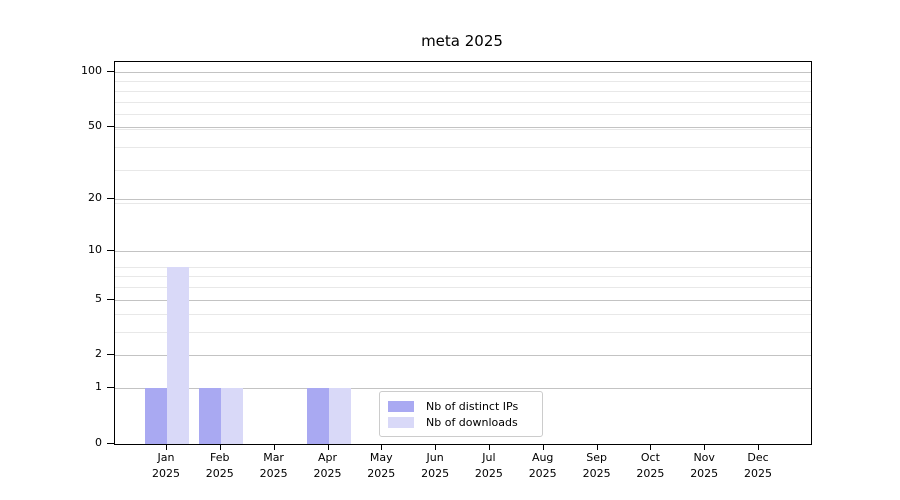  Describe the element at coordinates (98, 387) in the screenshot. I see `y-tick-label: 1` at that location.